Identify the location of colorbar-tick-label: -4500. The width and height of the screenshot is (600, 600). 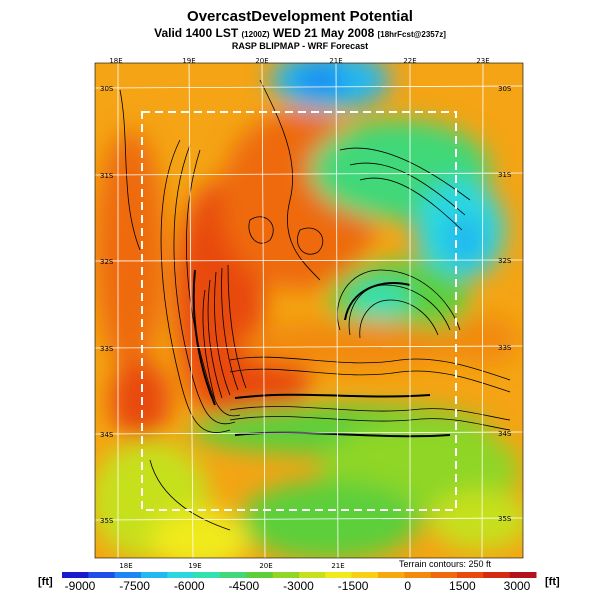
(244, 586).